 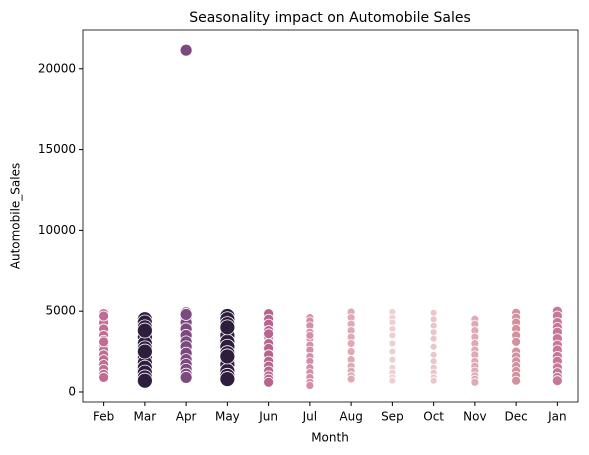 I want to click on x-tick-label: Oct, so click(x=433, y=417).